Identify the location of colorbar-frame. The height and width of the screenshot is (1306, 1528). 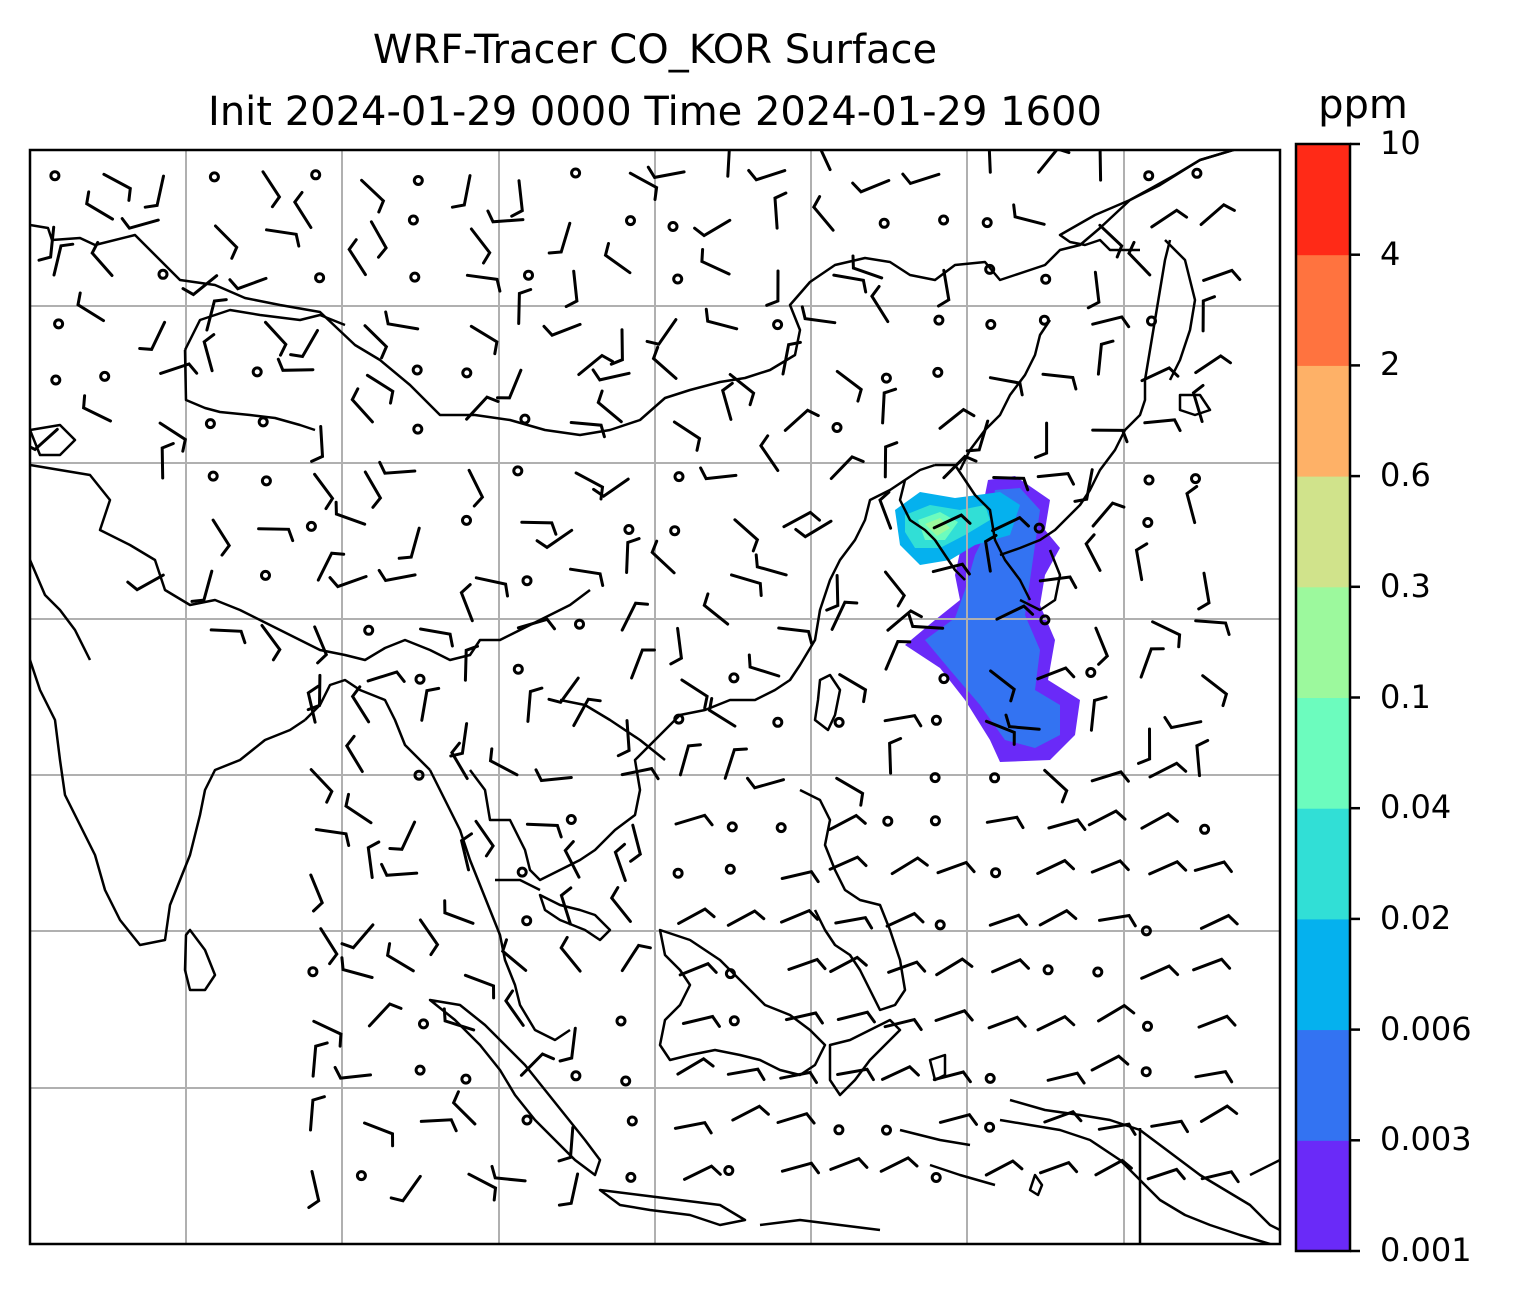
(1323, 697).